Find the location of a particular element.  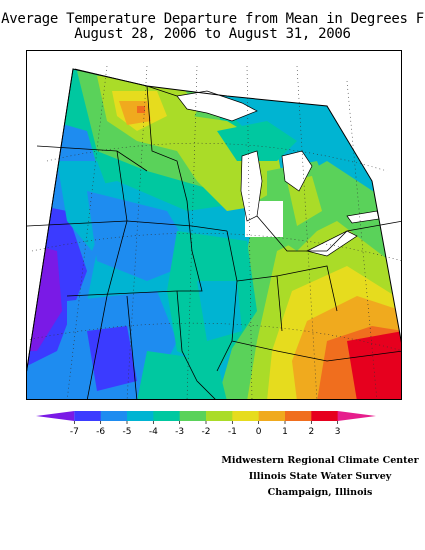

legend-tick-label: 2 is located at coordinates (311, 432).